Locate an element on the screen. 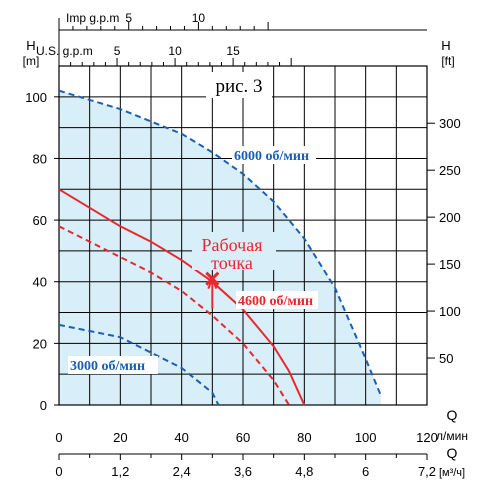  x-primary-tick-label: 40 is located at coordinates (181, 437).